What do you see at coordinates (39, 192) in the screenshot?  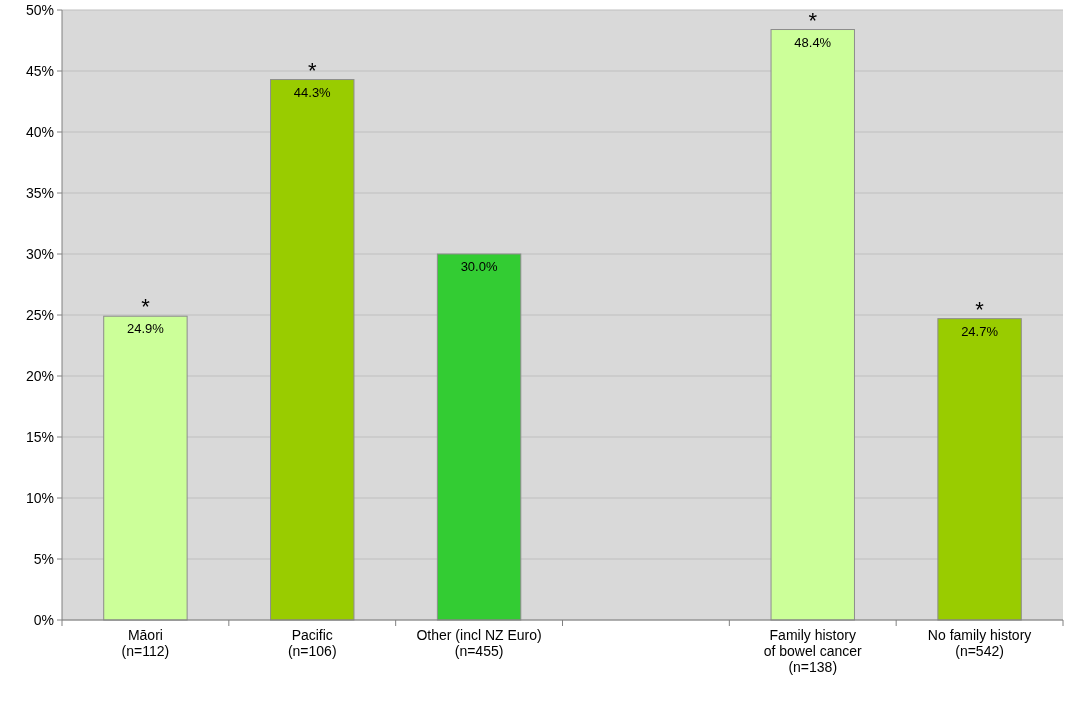 I see `y-tick-label: 35%` at bounding box center [39, 192].